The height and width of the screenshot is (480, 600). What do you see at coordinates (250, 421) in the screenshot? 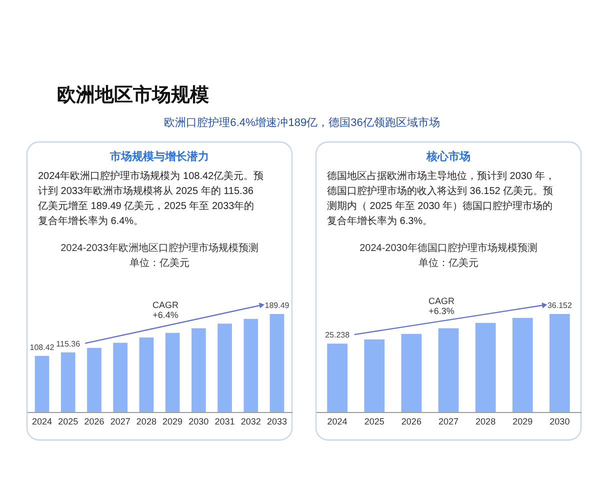
I see `x-tick-label: 2032` at bounding box center [250, 421].